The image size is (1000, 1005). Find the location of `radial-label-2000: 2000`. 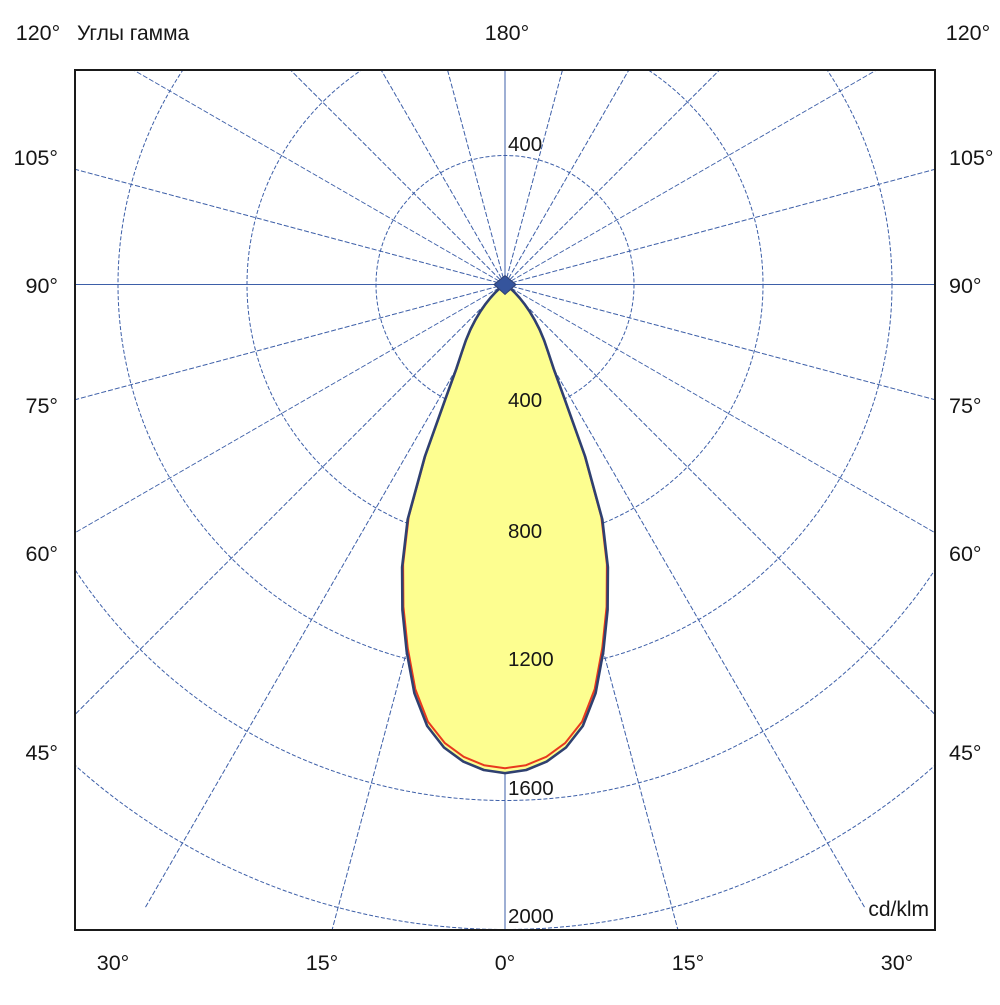

radial-label-2000: 2000 is located at coordinates (531, 916).